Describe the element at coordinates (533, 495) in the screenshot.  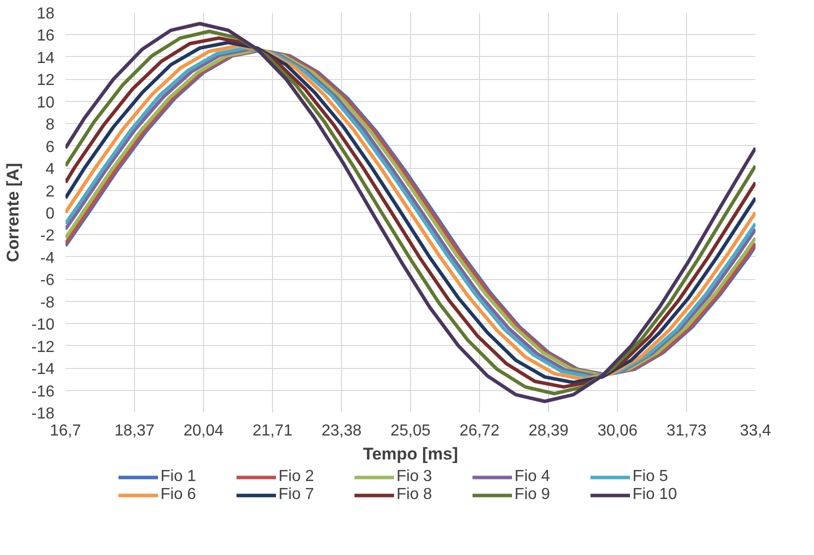
I see `legend-label: Fio 9` at that location.